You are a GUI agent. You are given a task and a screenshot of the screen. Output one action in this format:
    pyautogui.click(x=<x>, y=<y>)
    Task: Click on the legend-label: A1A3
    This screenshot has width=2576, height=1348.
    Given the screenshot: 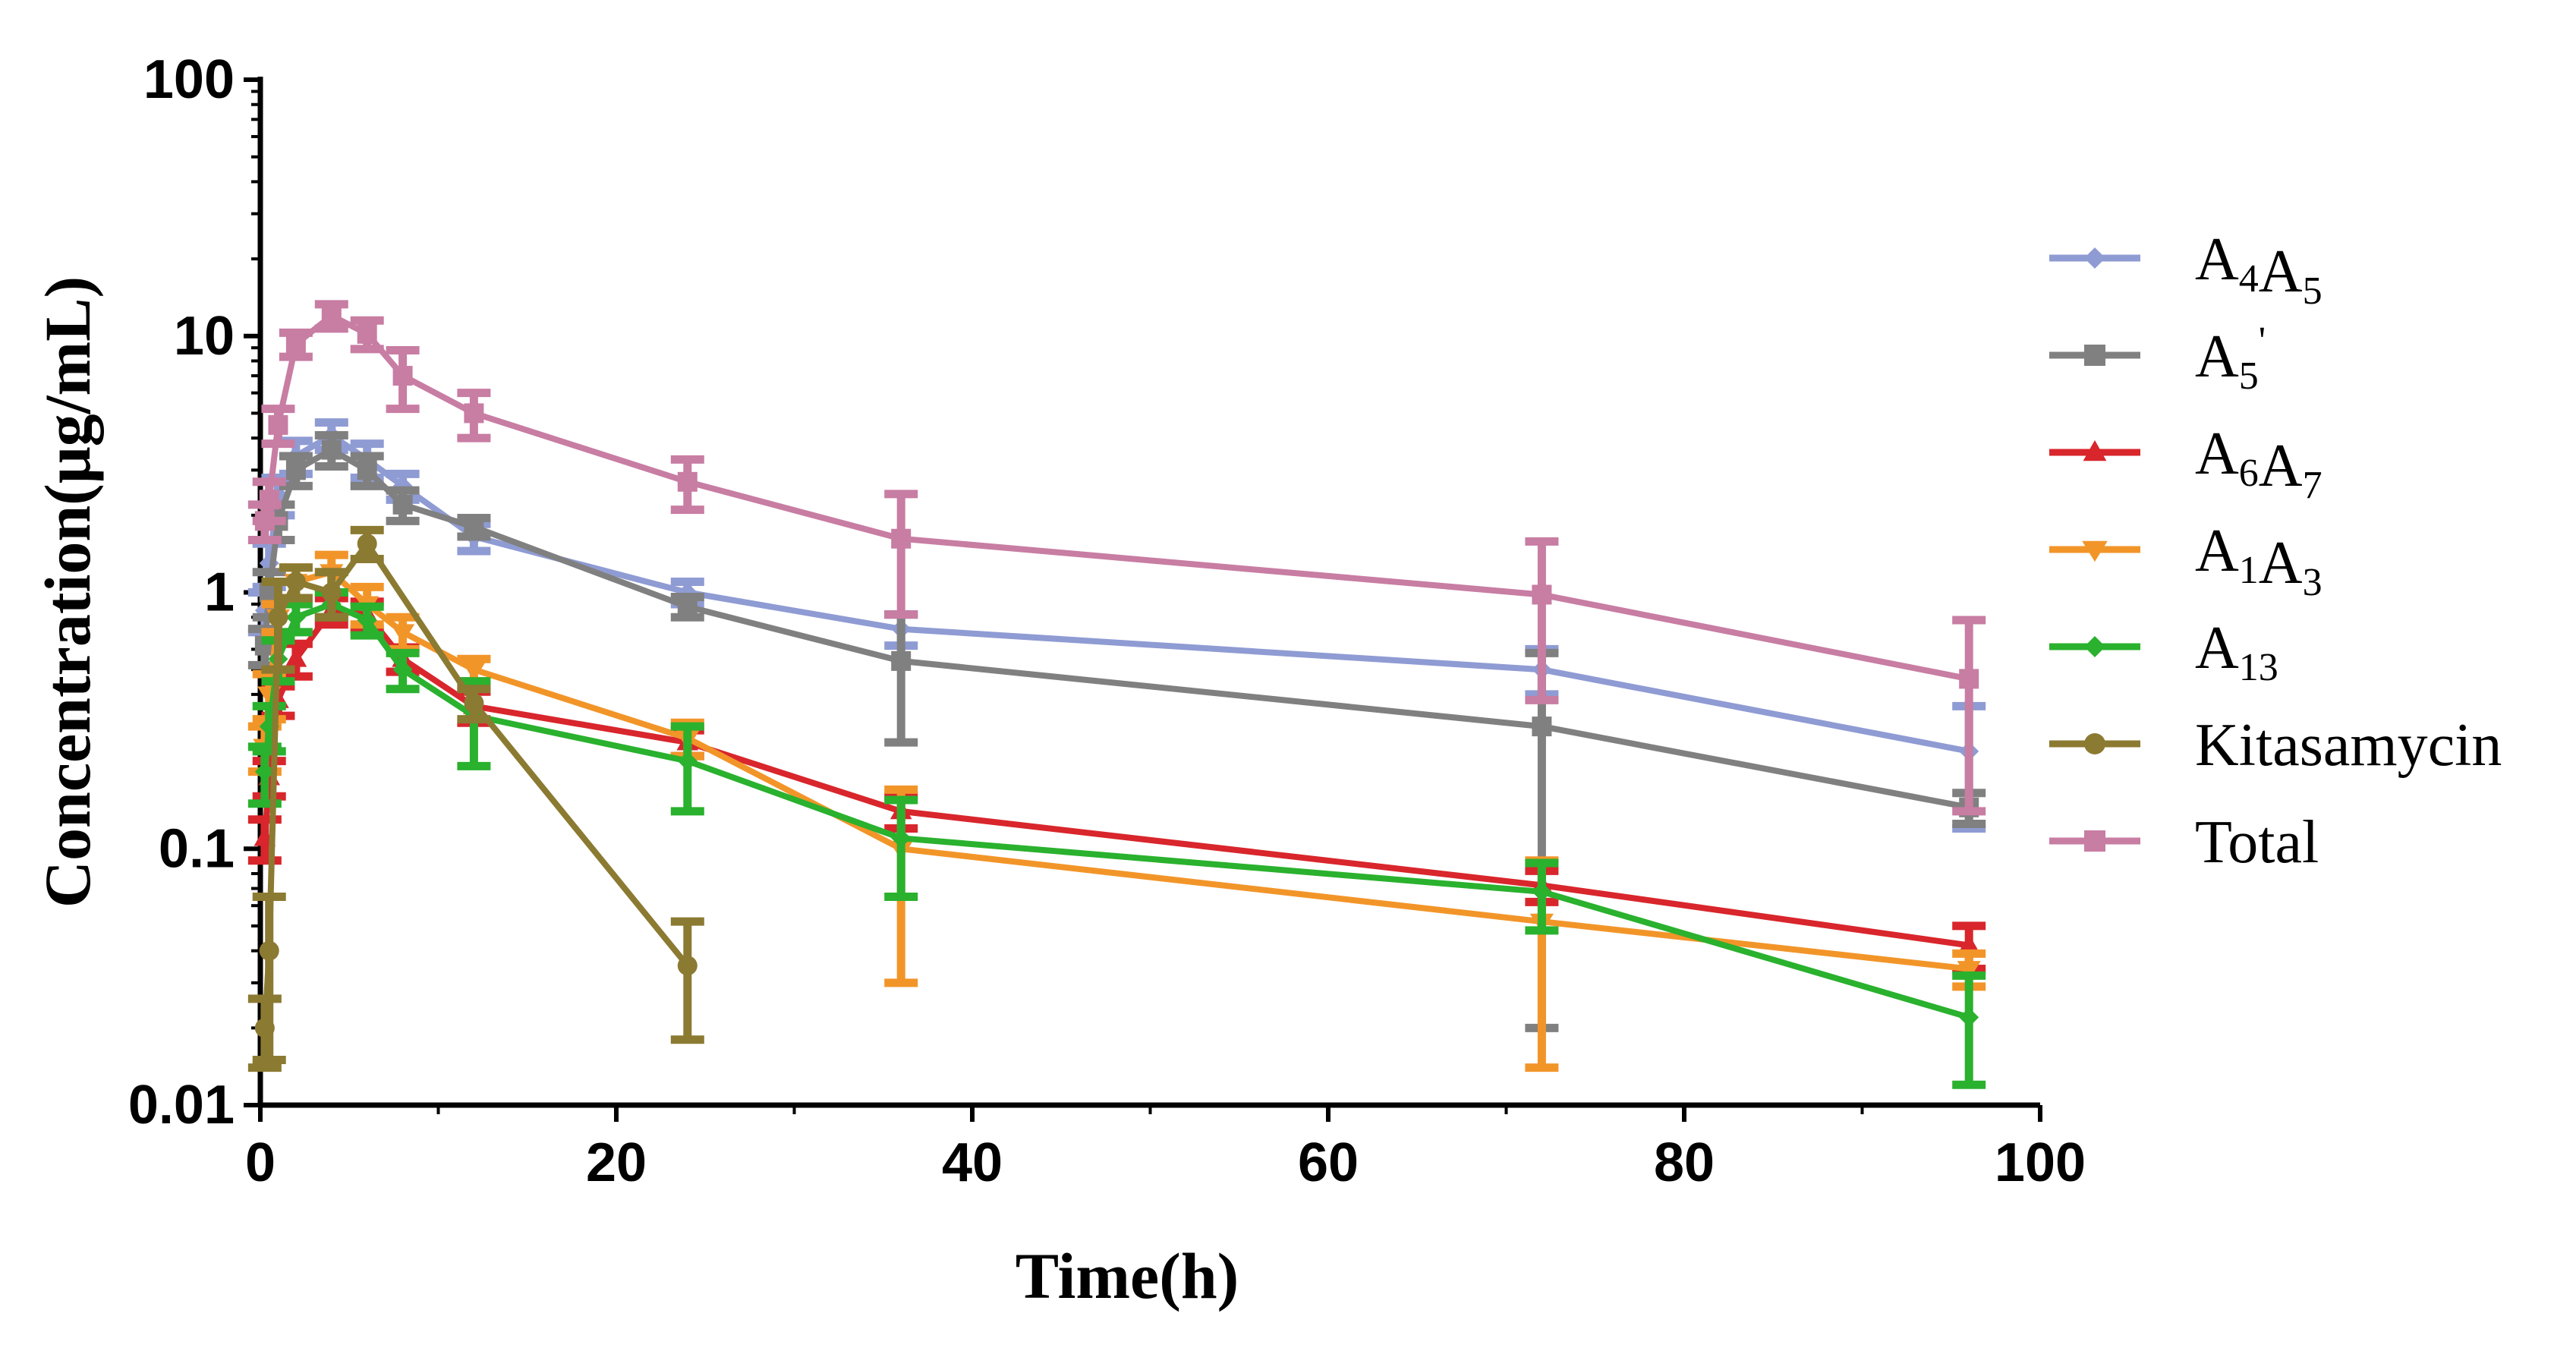 What is the action you would take?
    pyautogui.click(x=2258, y=561)
    